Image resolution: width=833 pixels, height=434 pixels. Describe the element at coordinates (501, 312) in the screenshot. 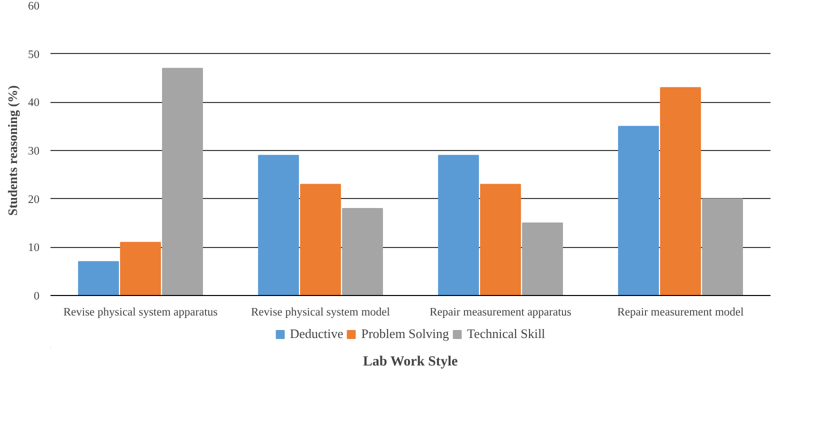

I see `x-tick-label: Repair measurement apparatus` at that location.